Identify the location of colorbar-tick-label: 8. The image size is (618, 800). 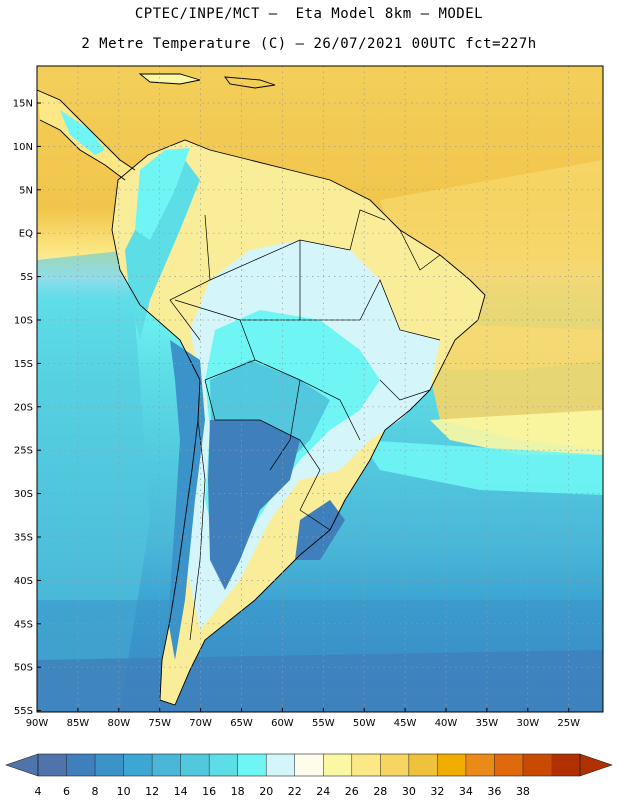
(95, 791).